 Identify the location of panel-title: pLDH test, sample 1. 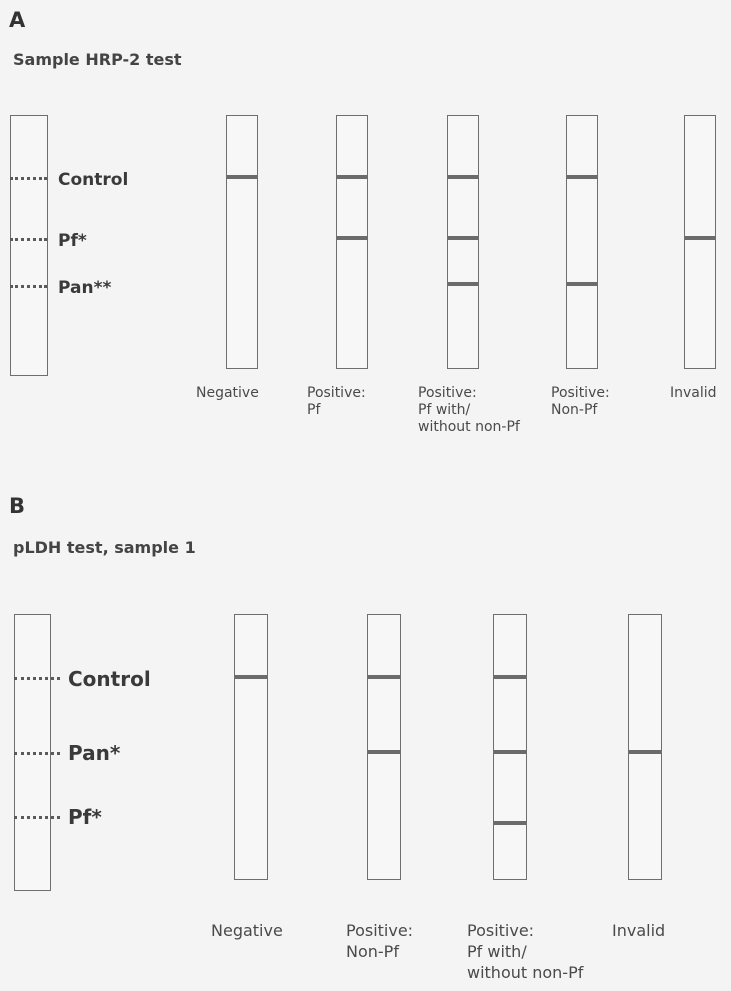
(104, 547).